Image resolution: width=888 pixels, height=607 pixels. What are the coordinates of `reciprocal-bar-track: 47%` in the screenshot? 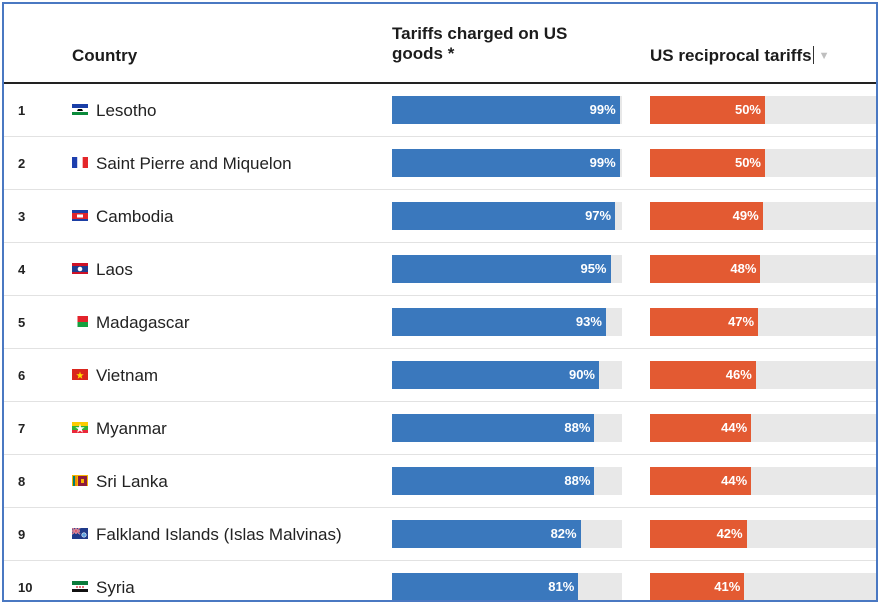 It's located at (763, 322).